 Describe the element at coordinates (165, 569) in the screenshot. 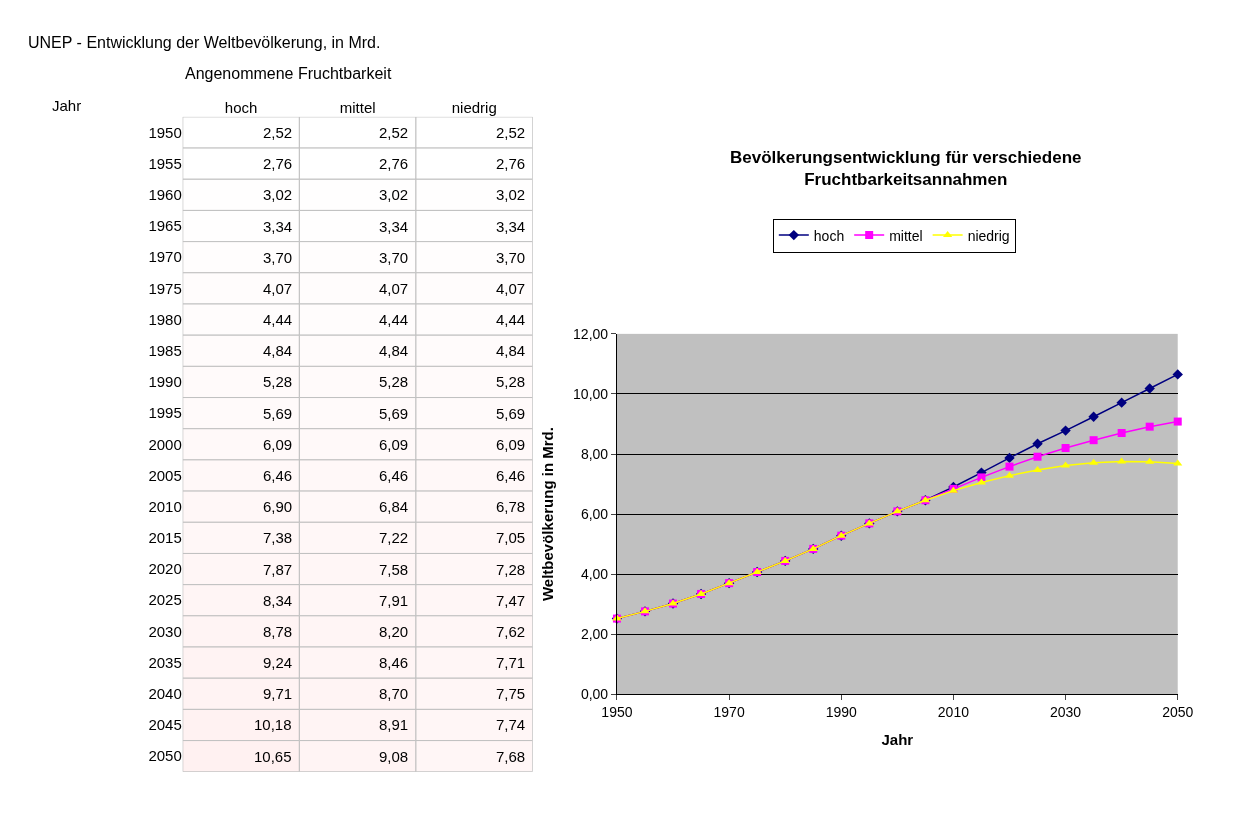

I see `y-tick-label: 2020` at that location.